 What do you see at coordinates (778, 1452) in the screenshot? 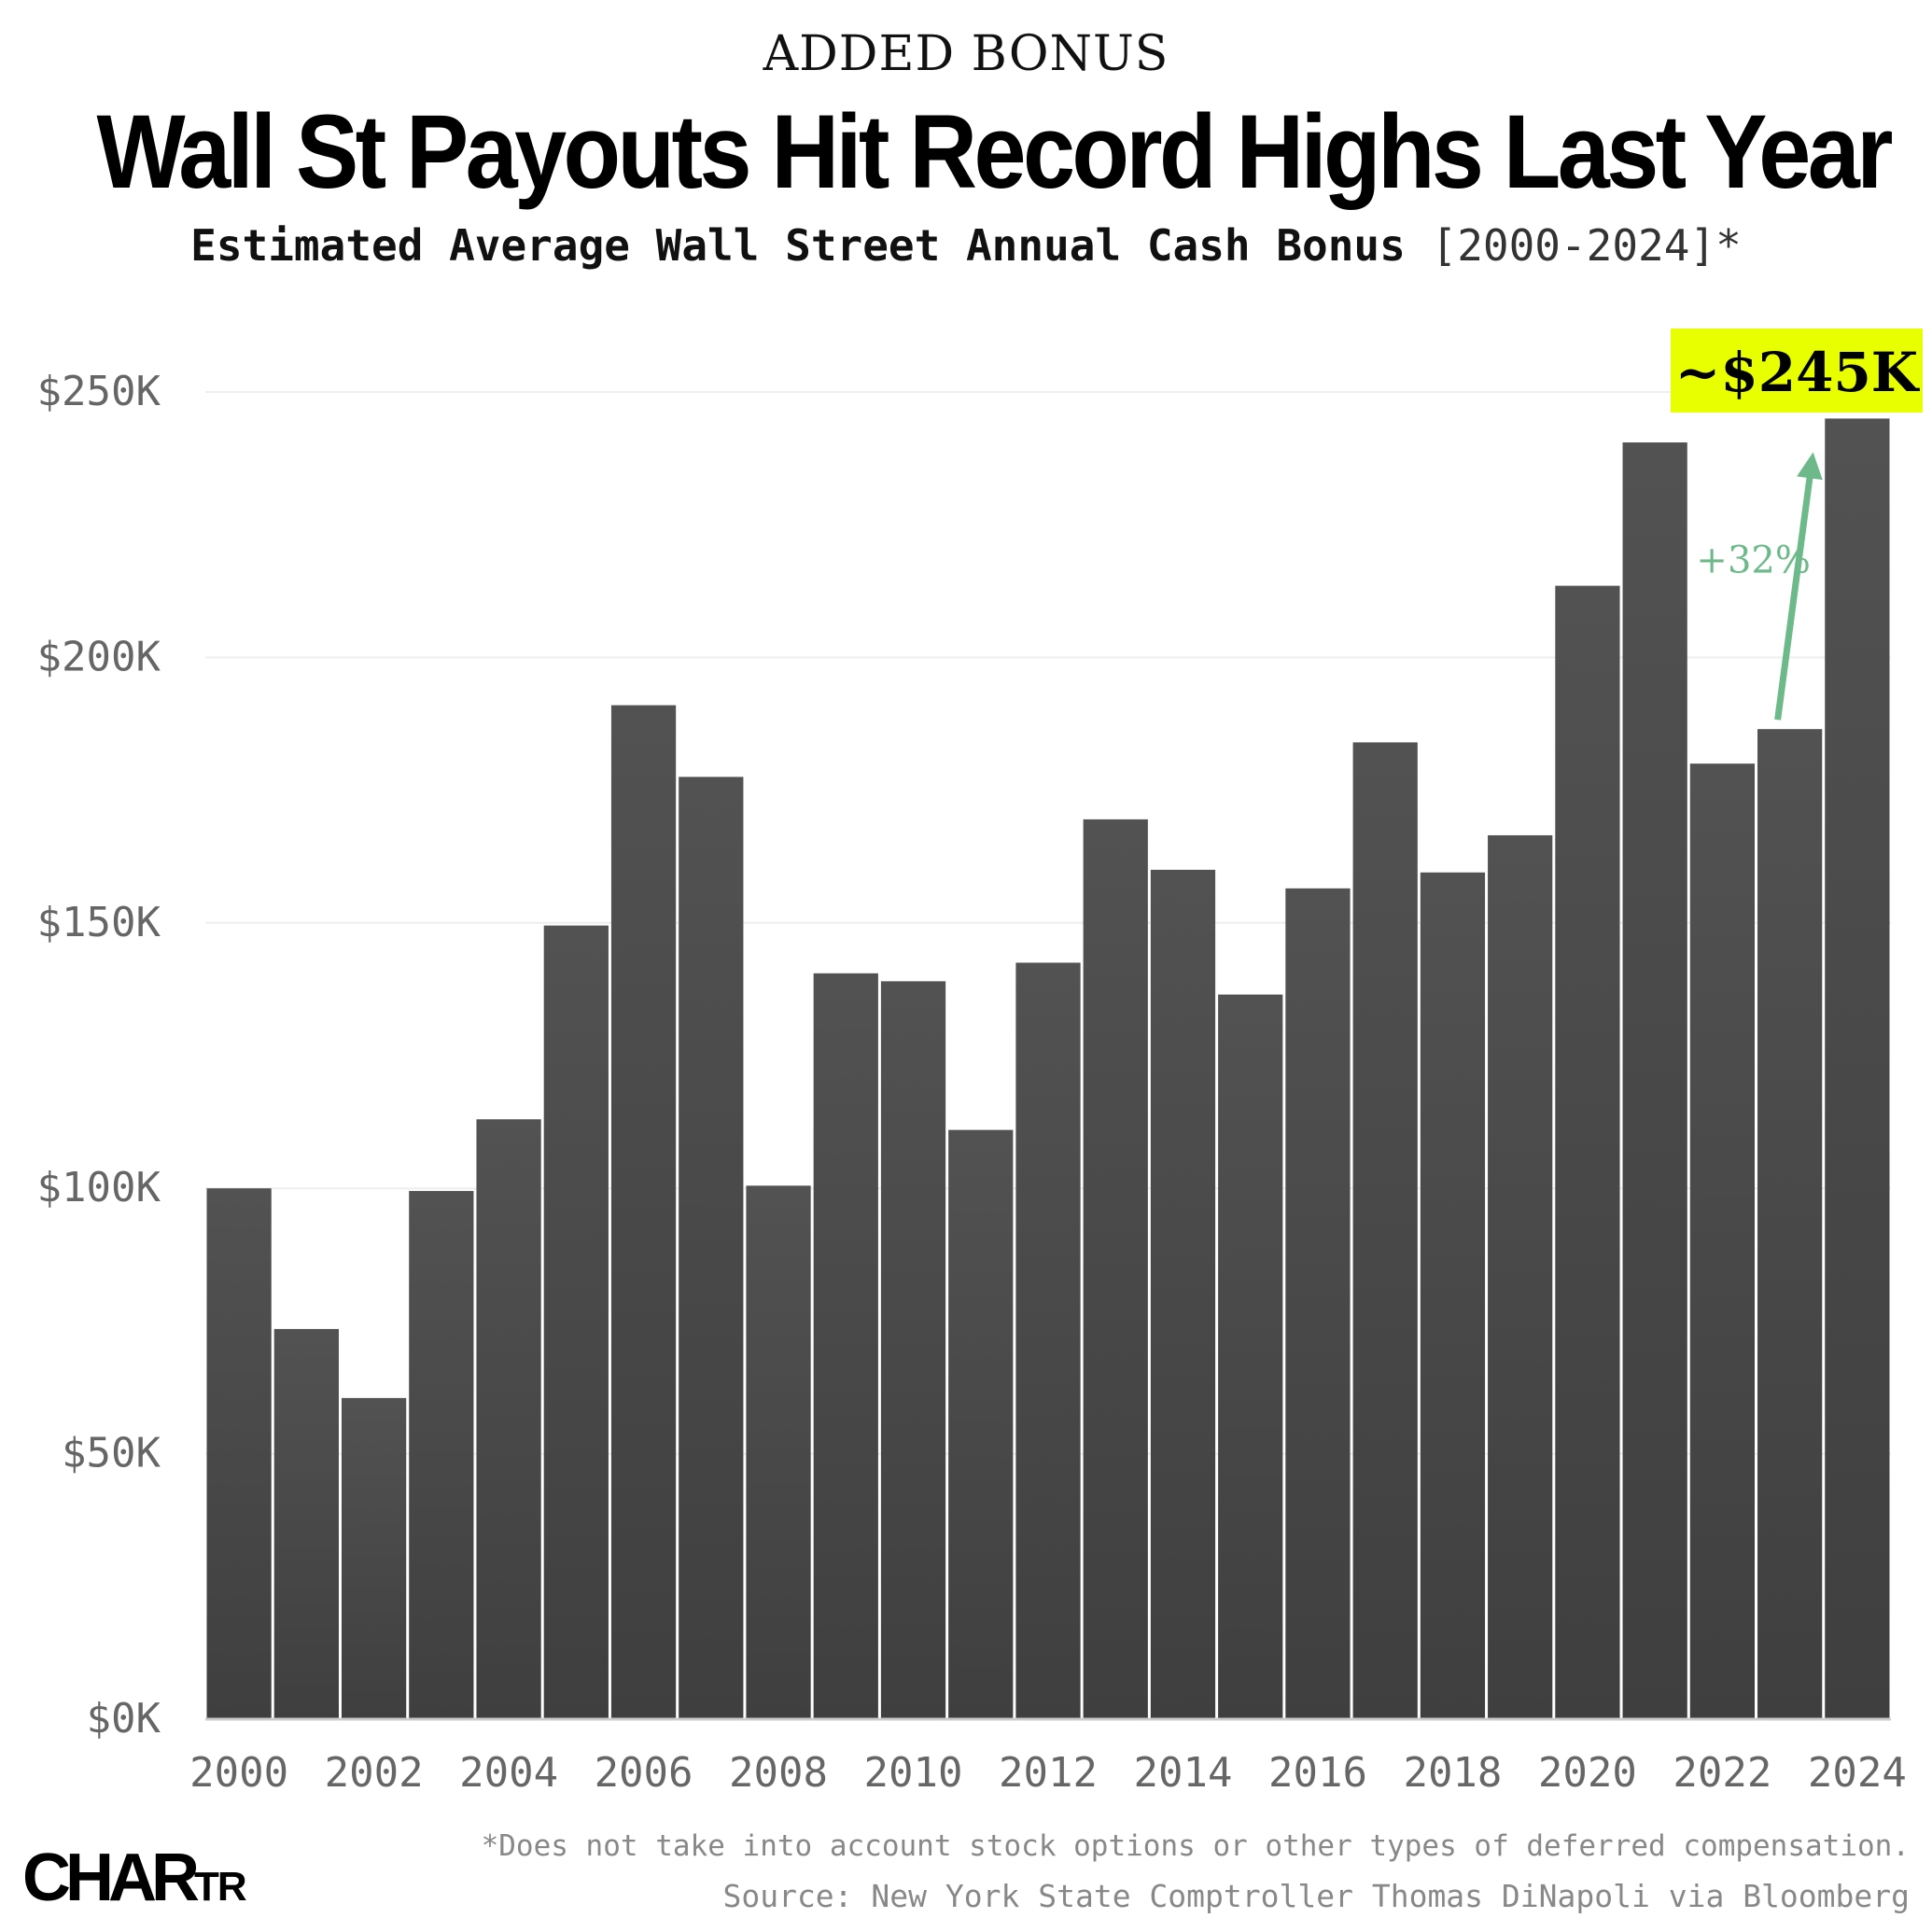
I see `bar-2008` at bounding box center [778, 1452].